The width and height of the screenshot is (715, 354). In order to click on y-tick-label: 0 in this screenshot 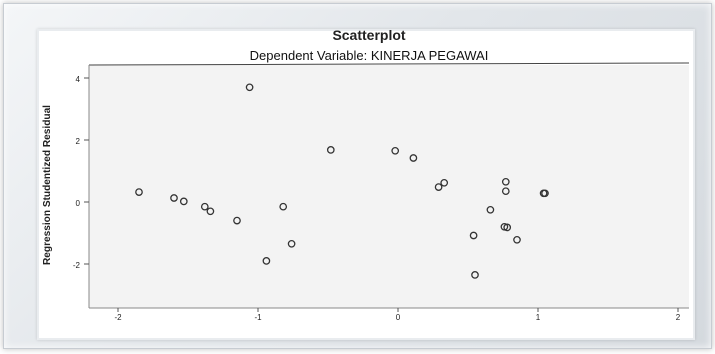, I will do `click(78, 203)`.